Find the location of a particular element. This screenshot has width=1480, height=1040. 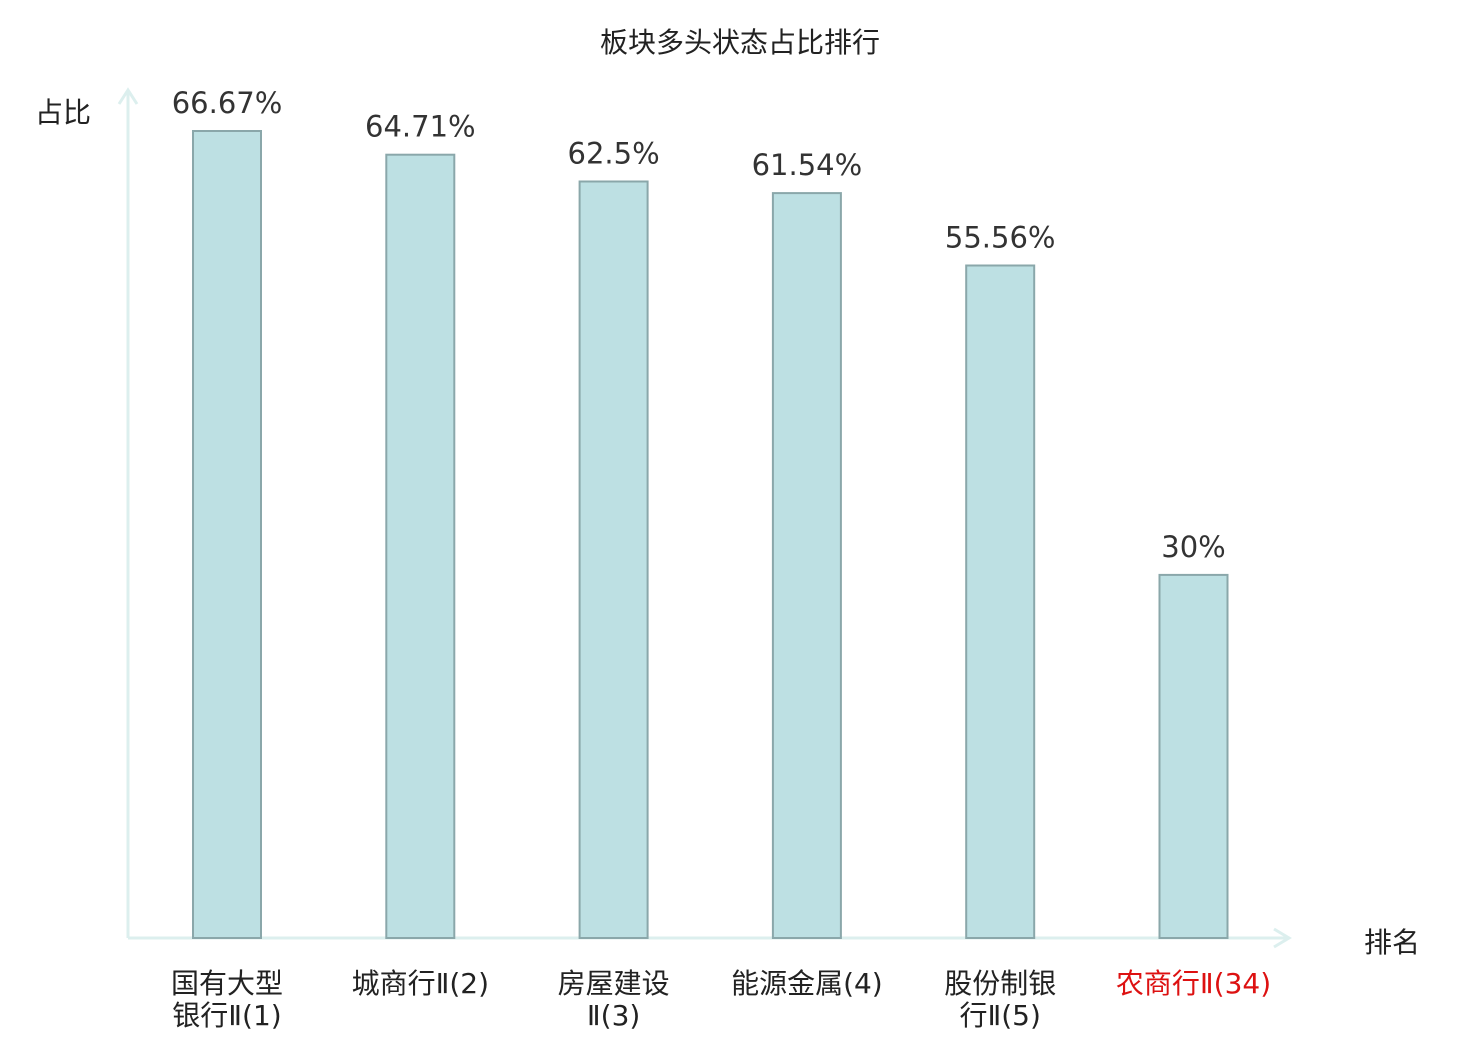

y-axis-arrow is located at coordinates (128, 96).